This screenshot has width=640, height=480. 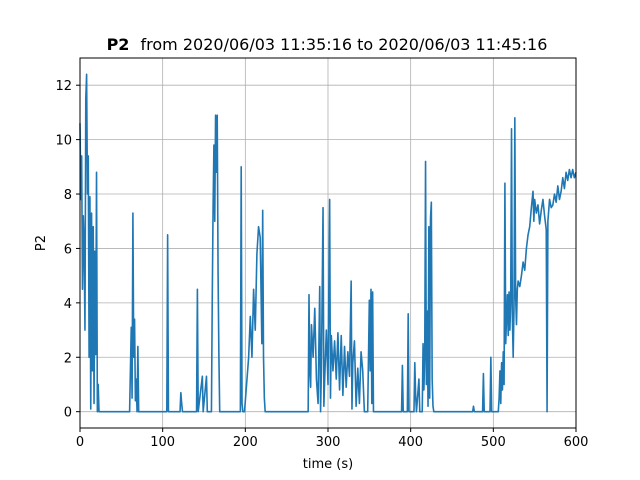 What do you see at coordinates (63, 141) in the screenshot?
I see `y-tick-label: 10` at bounding box center [63, 141].